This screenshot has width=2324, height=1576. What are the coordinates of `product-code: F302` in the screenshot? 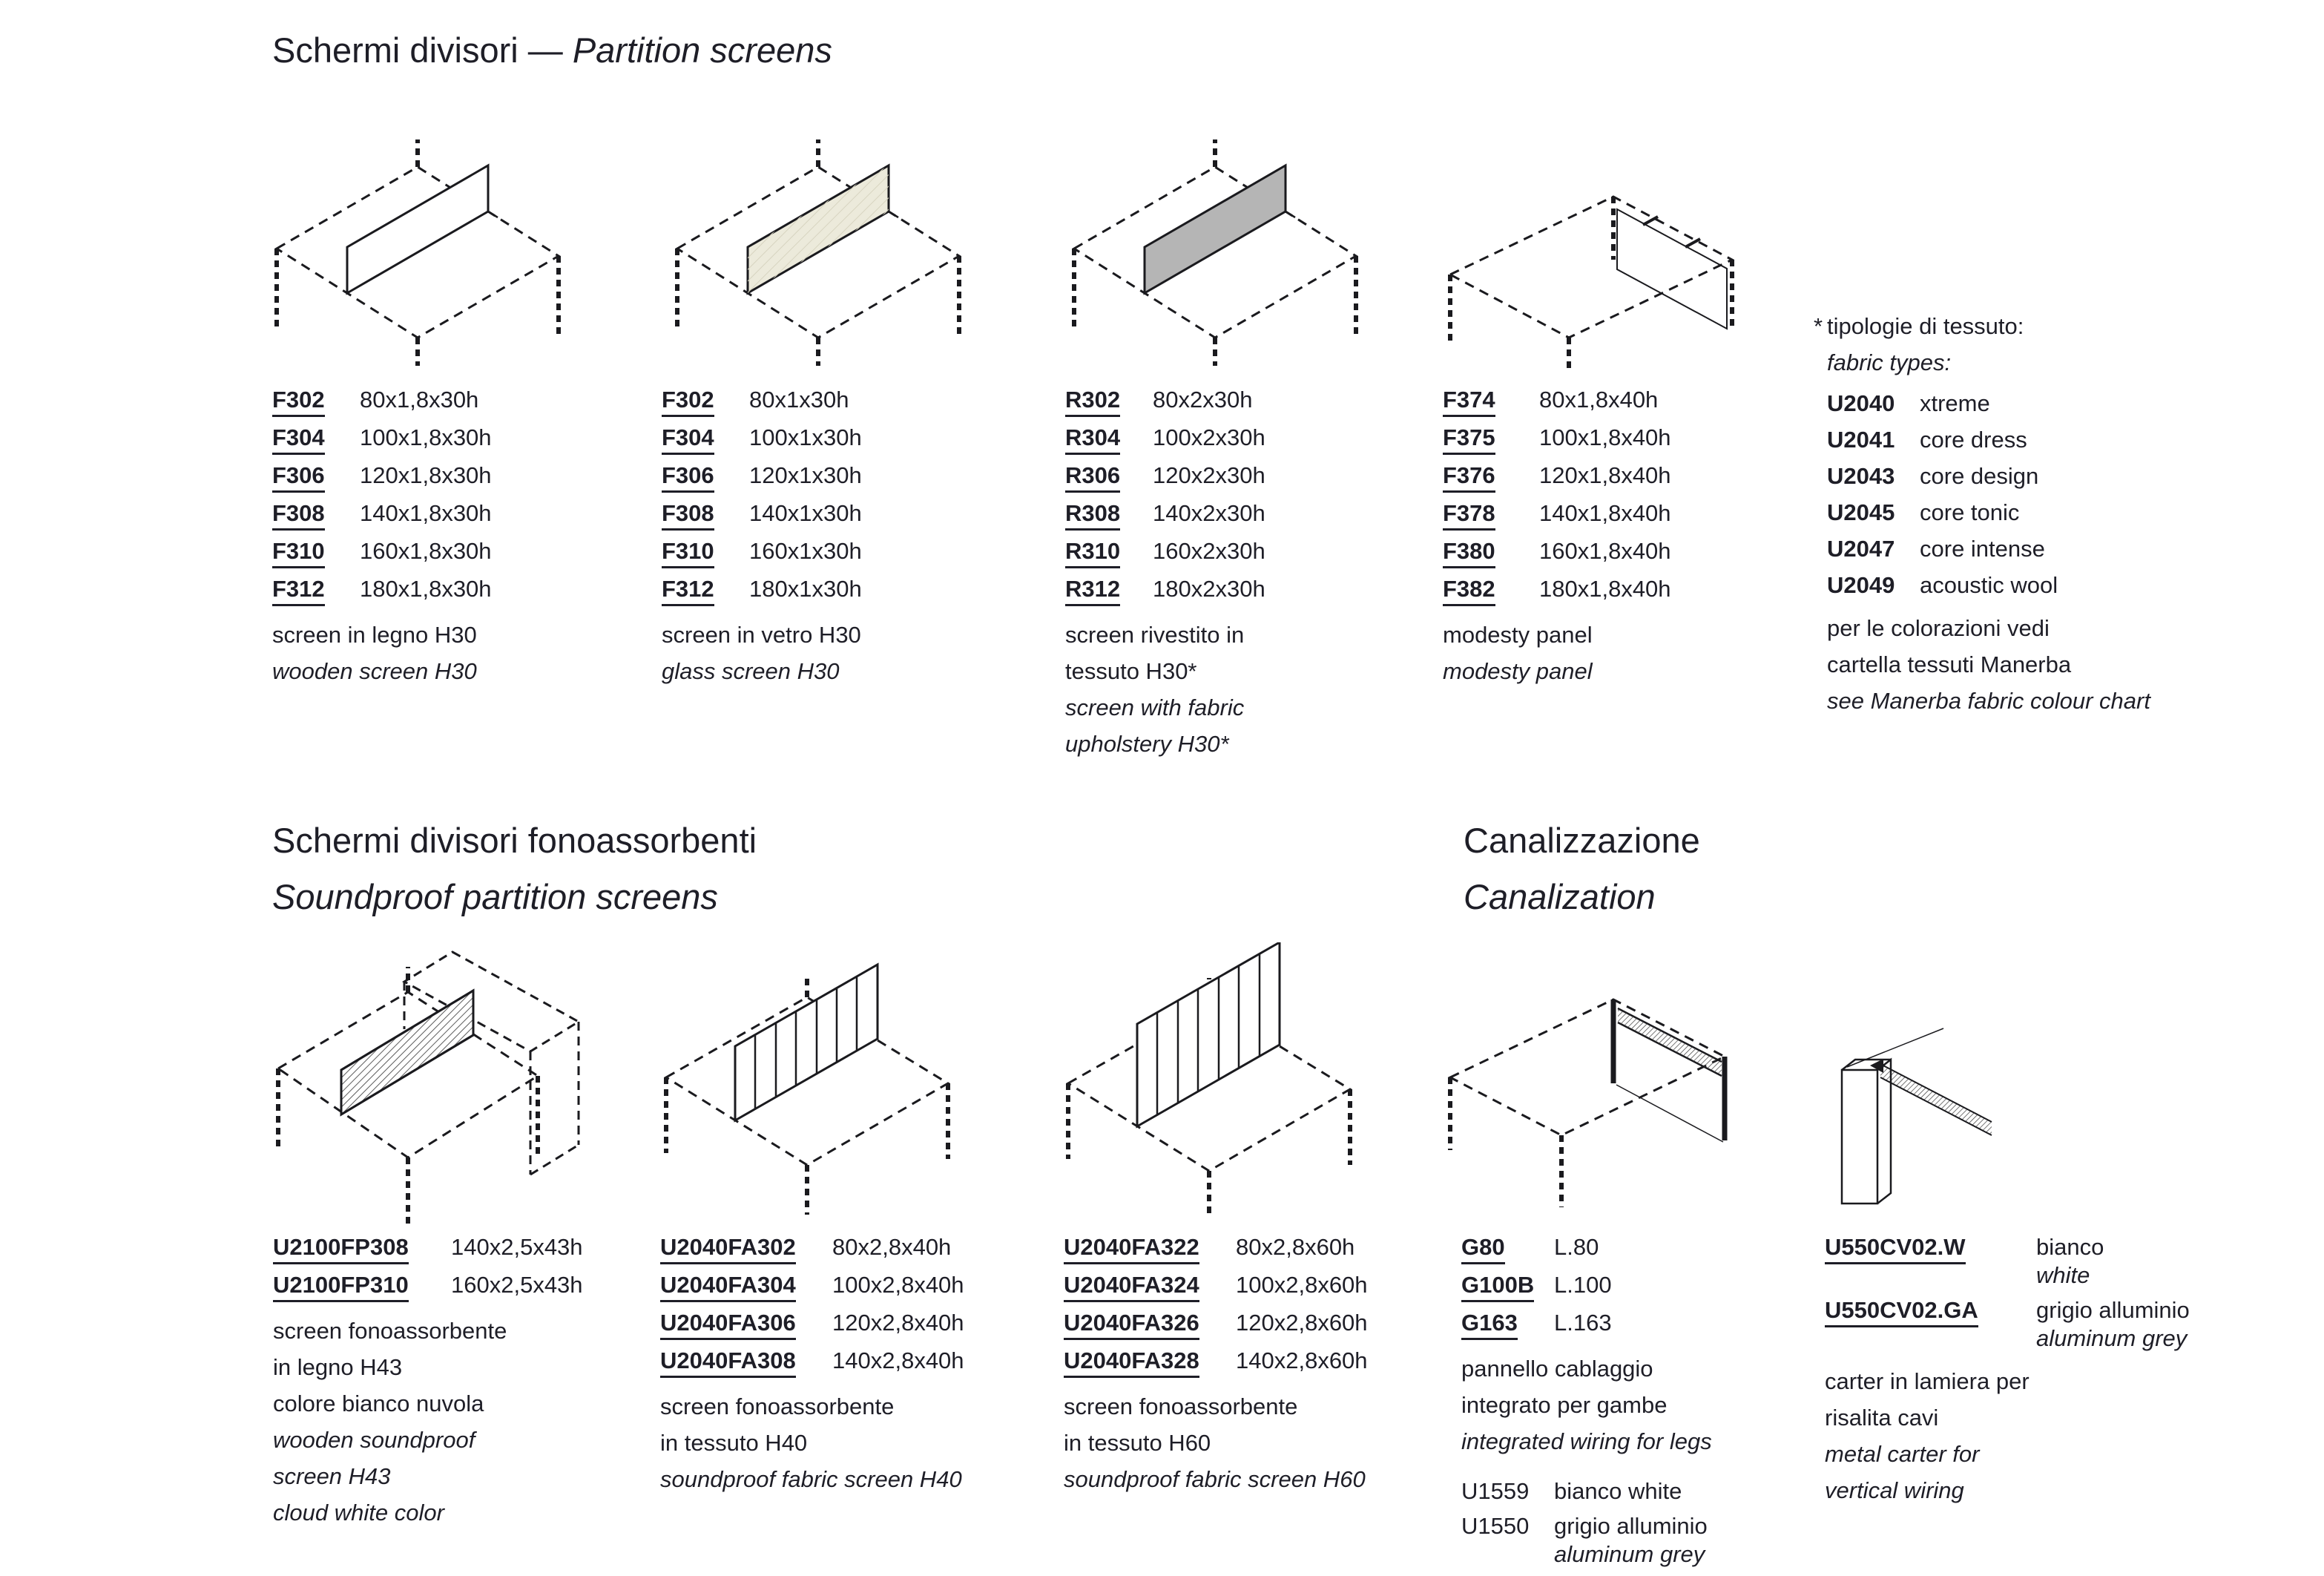 It's located at (688, 401).